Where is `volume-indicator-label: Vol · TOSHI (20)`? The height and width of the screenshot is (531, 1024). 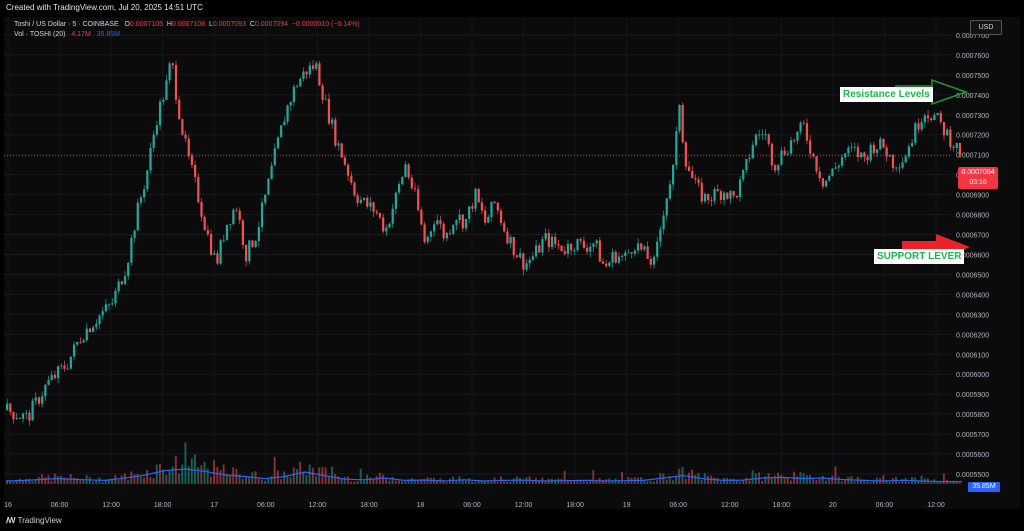
volume-indicator-label: Vol · TOSHI (20) is located at coordinates (40, 34).